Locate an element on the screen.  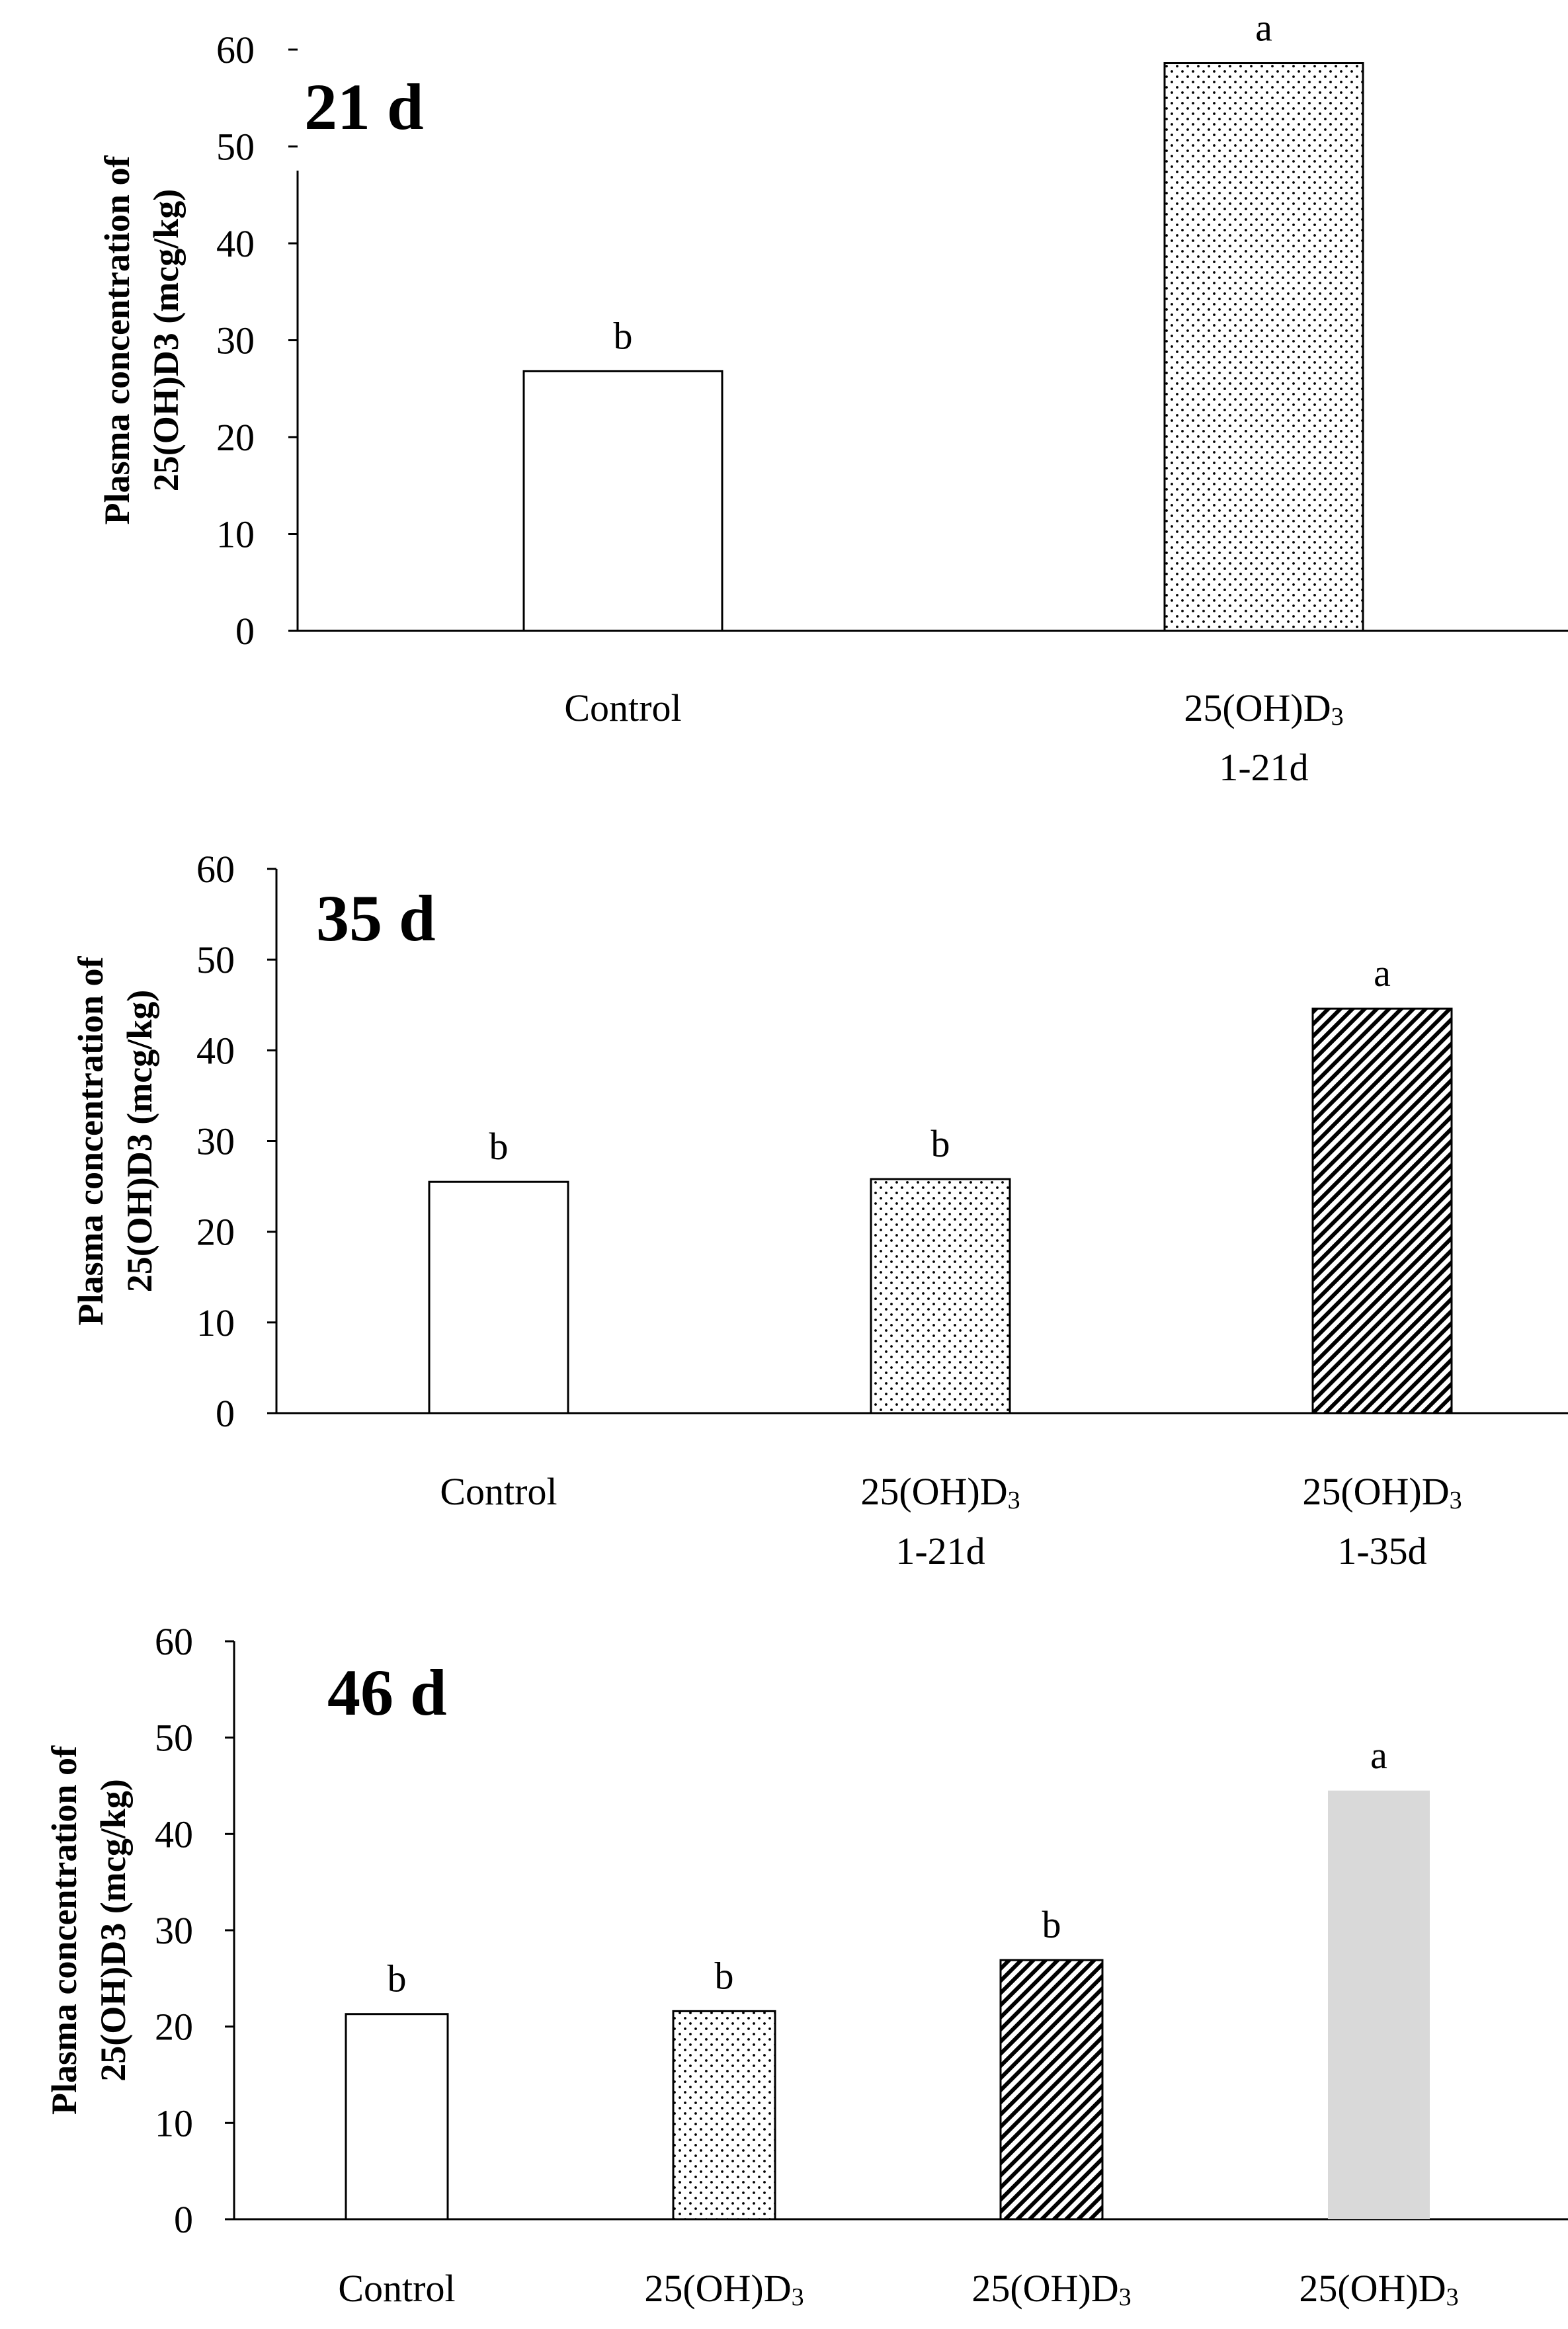
panel-title: 46 d is located at coordinates (387, 1692).